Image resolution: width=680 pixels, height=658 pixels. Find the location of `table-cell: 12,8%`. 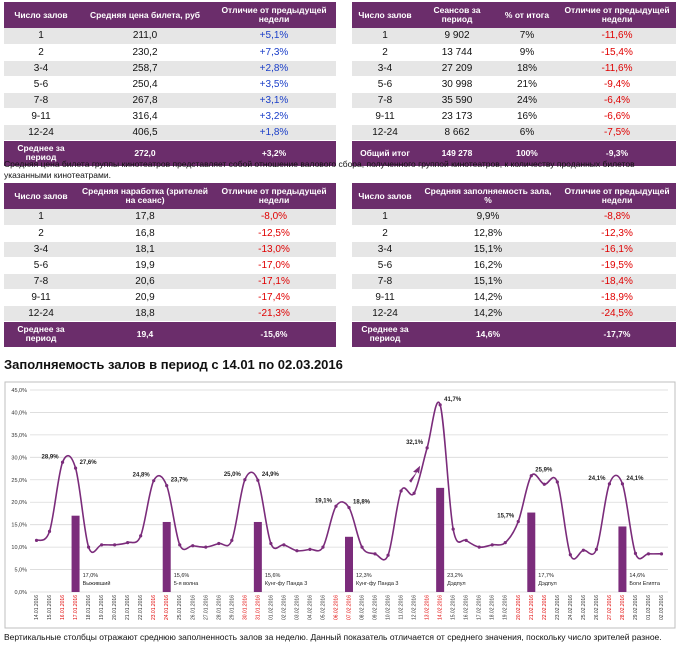

table-cell: 12,8% is located at coordinates (488, 233).